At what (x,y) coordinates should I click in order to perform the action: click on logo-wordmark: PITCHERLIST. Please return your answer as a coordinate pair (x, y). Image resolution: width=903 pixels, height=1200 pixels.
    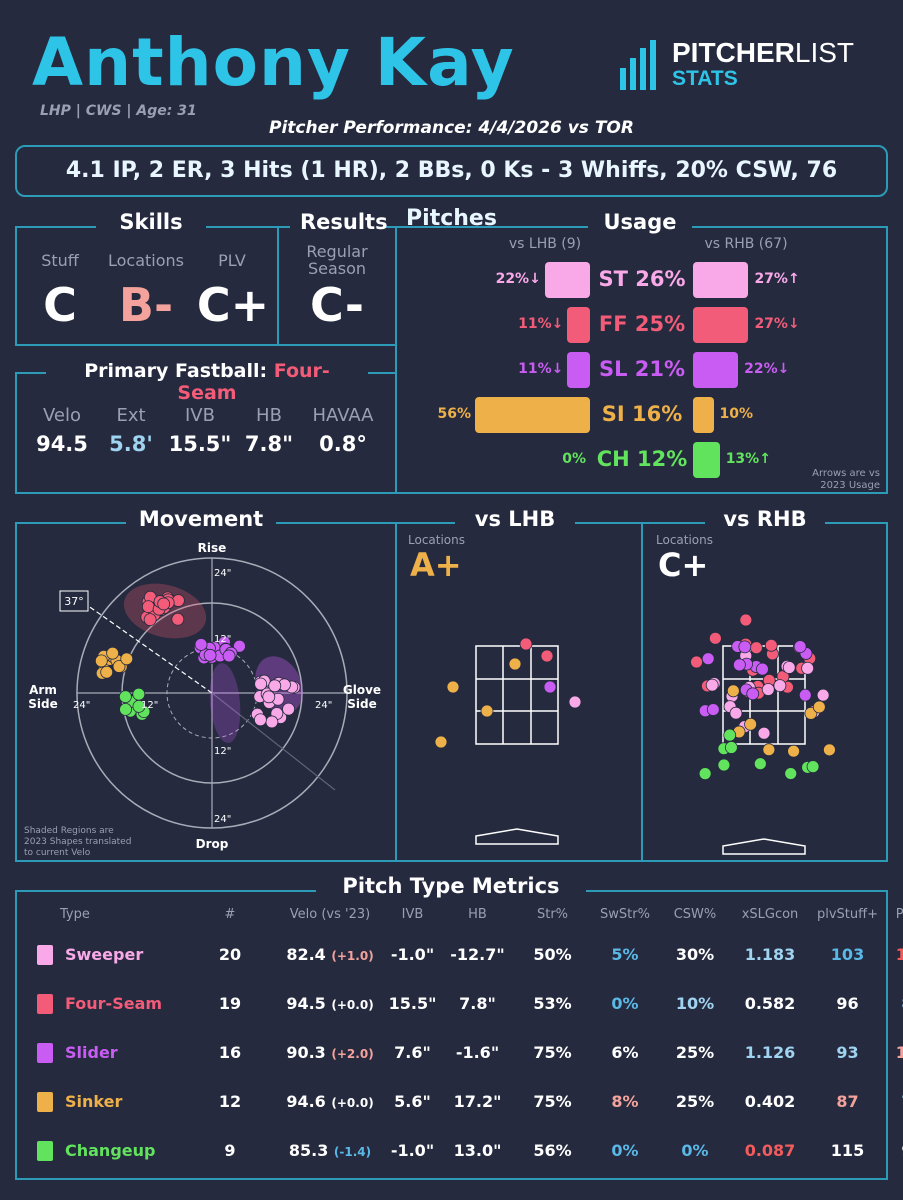
    Looking at the image, I should click on (763, 52).